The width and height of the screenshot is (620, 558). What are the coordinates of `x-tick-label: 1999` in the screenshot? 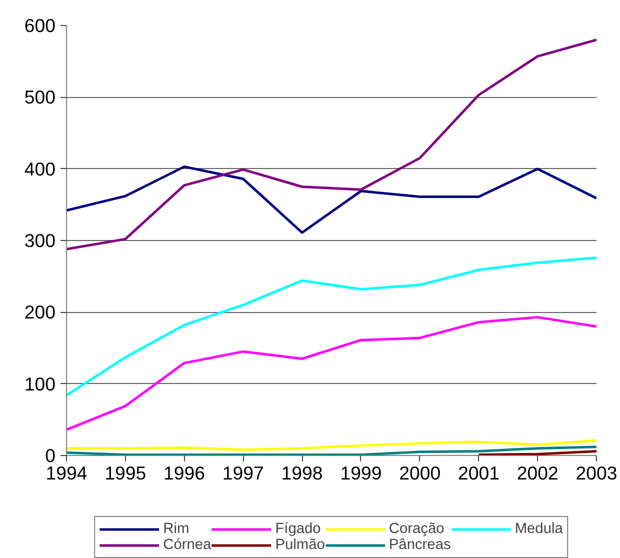 It's located at (361, 473).